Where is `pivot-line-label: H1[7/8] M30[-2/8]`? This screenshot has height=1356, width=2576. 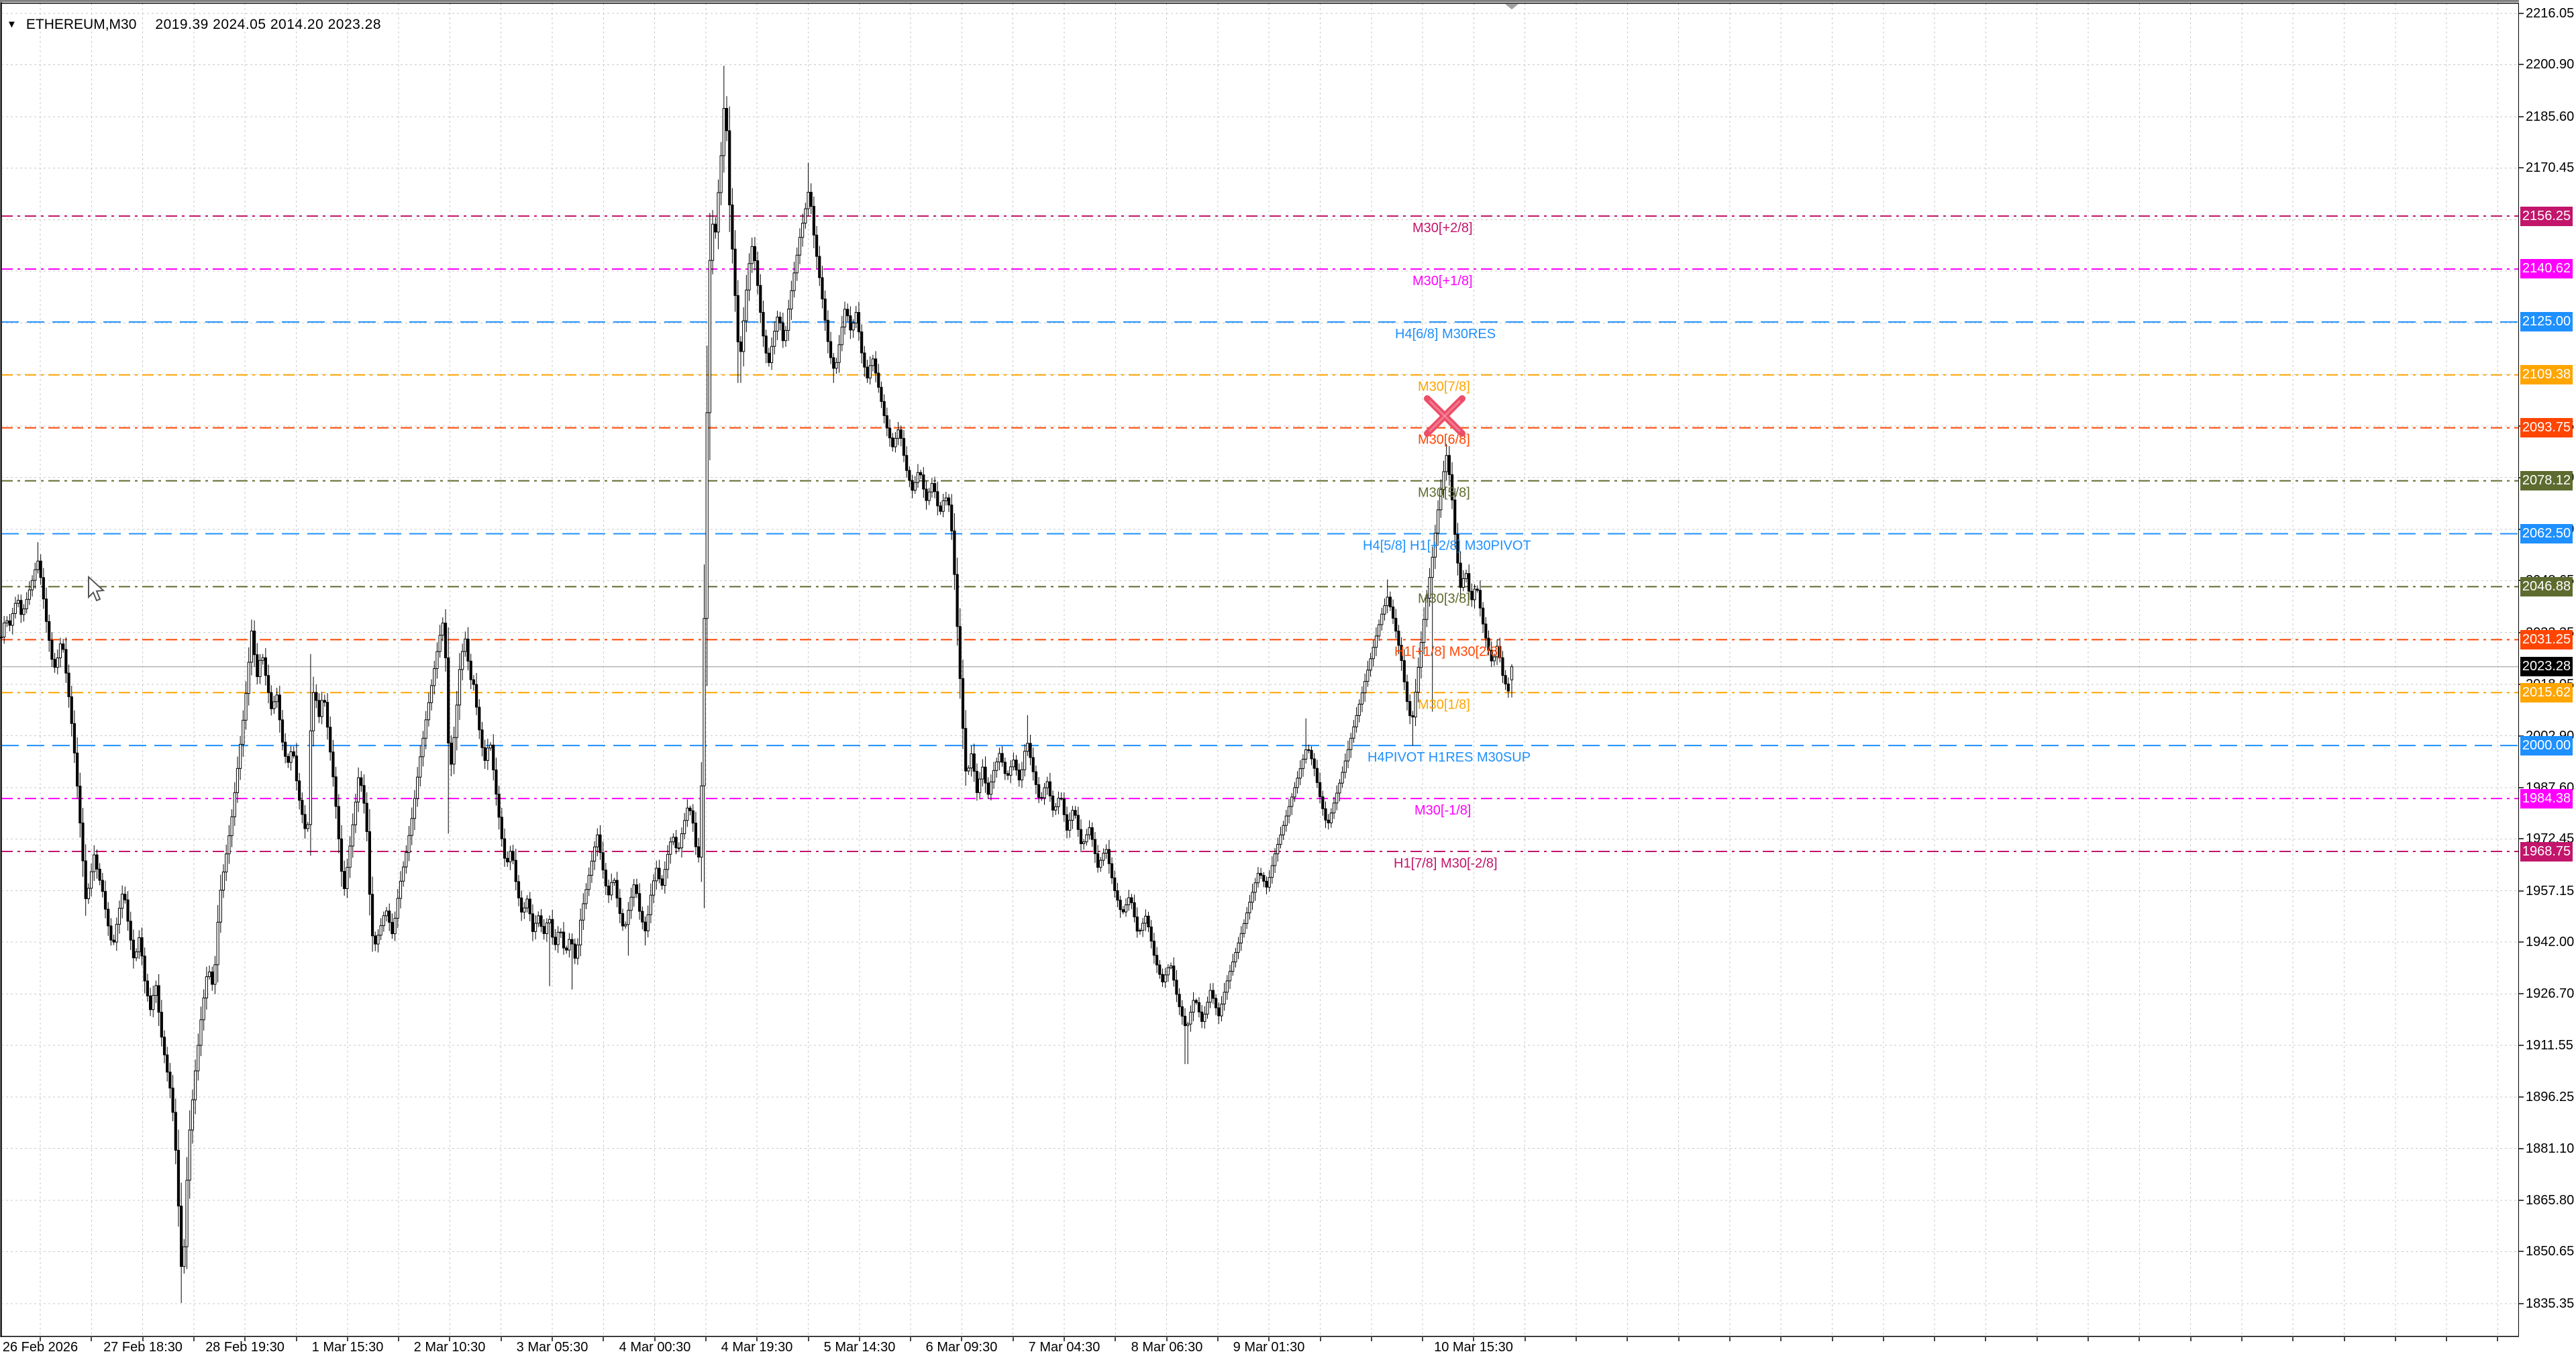 pivot-line-label: H1[7/8] M30[-2/8] is located at coordinates (1446, 863).